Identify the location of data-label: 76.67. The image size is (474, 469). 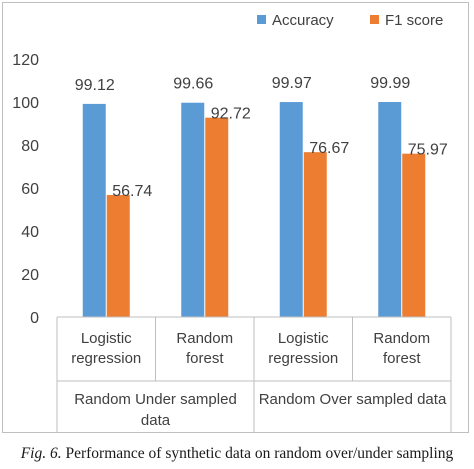
(329, 148).